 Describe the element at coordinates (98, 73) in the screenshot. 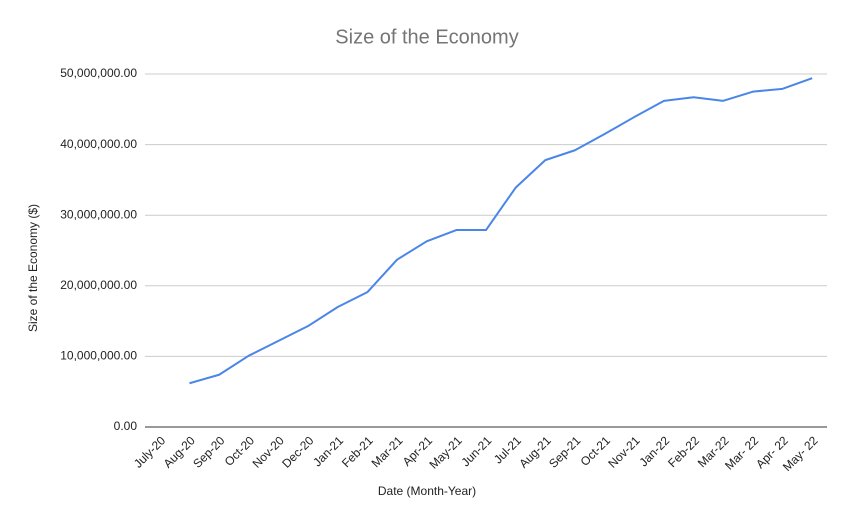

I see `y-tick-label: 50,000,000.00` at that location.